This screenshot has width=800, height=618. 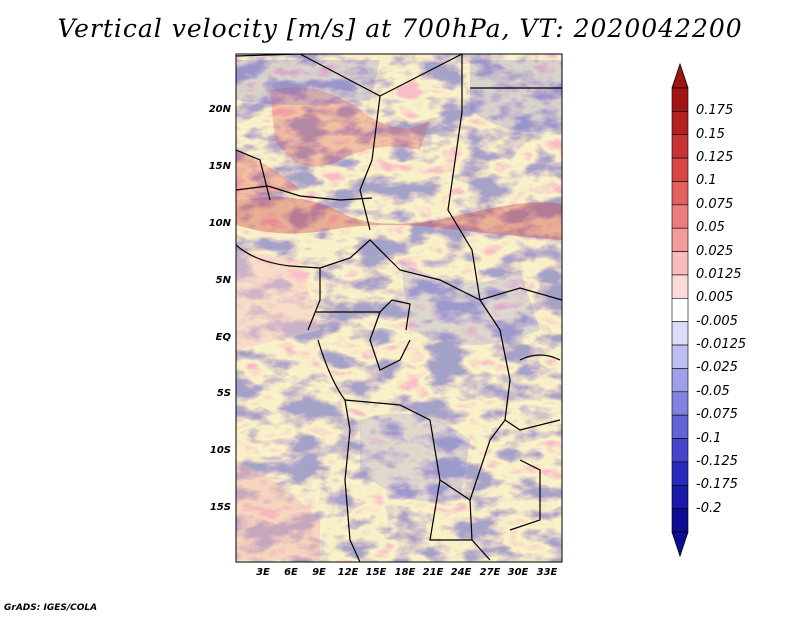 I want to click on colorbar-label: 0.15, so click(x=710, y=134).